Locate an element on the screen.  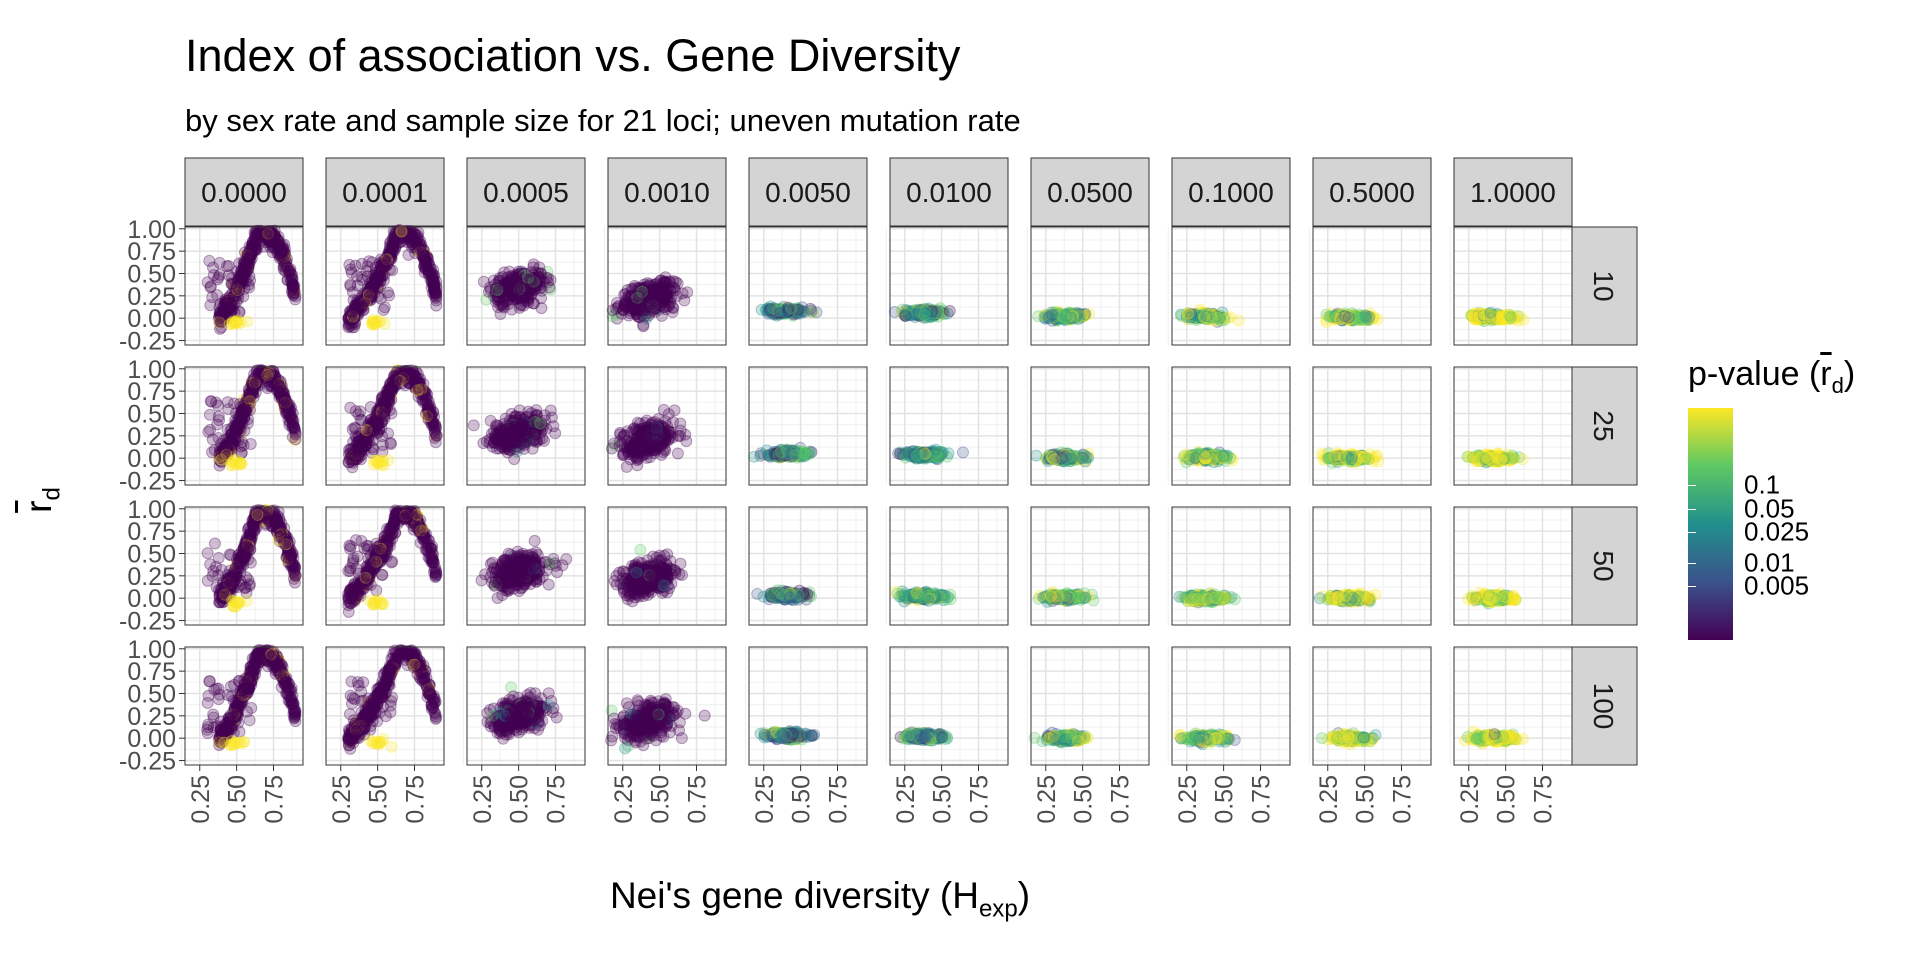
facet-strip-col-label: 0.0100 is located at coordinates (949, 192).